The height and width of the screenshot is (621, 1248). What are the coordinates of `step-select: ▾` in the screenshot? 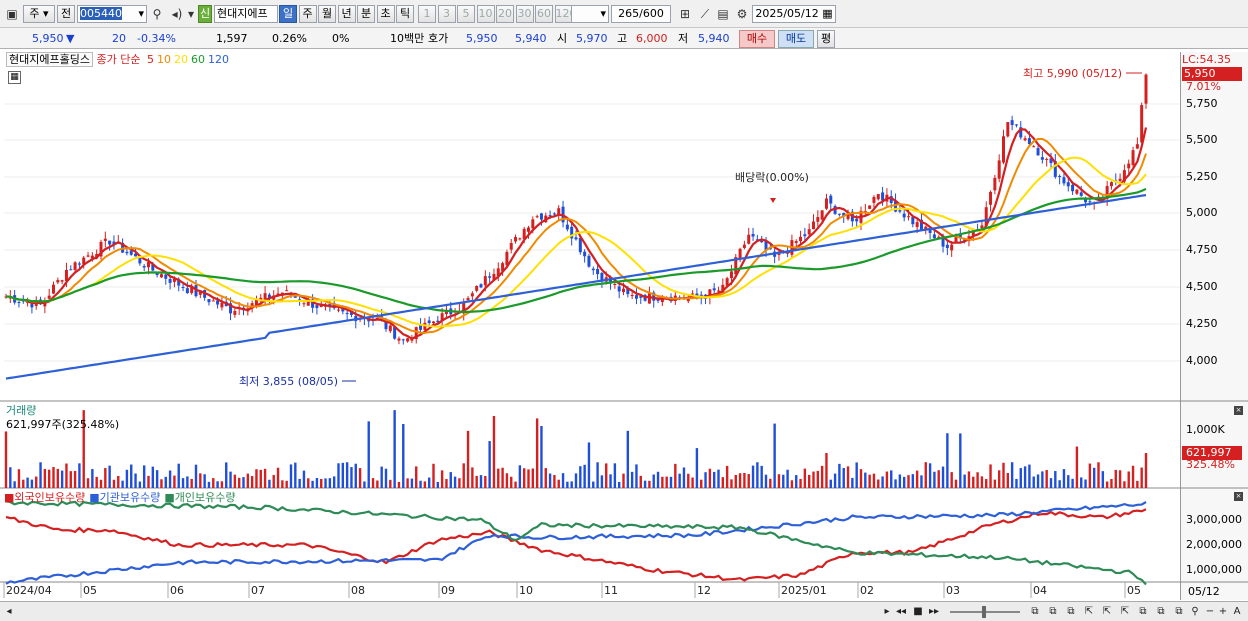 It's located at (590, 14).